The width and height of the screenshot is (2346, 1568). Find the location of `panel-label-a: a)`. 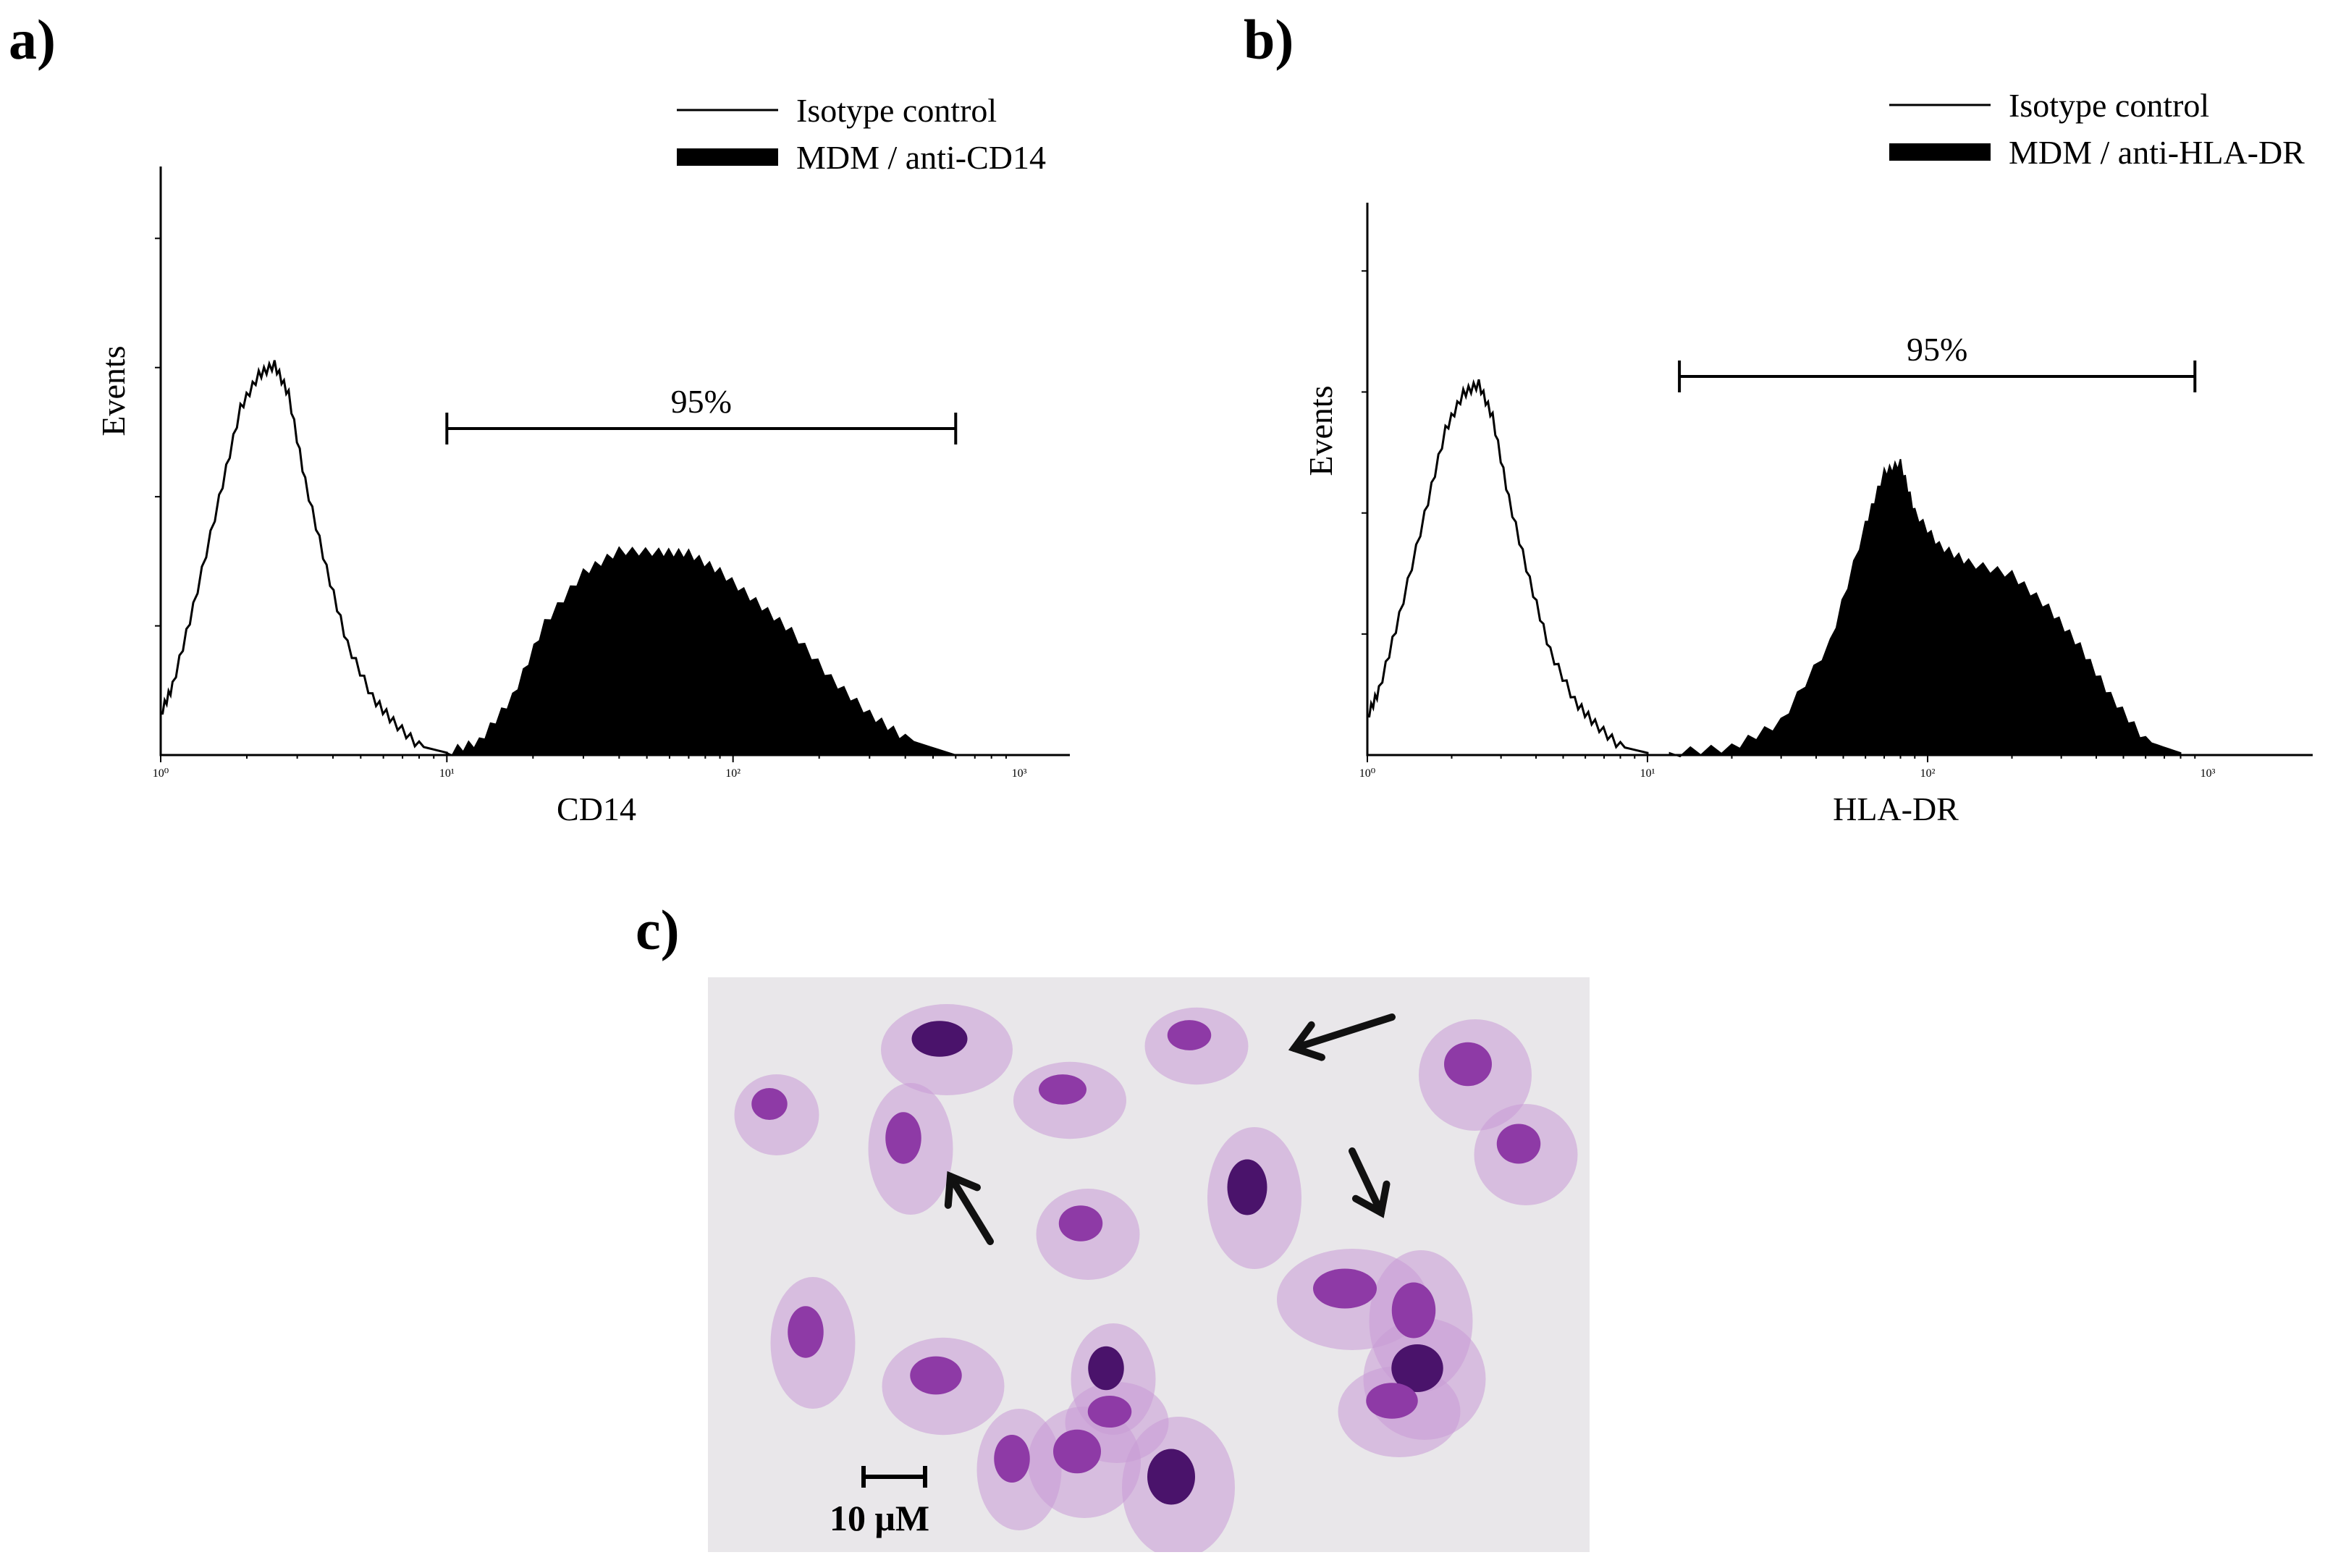

panel-label-a: a) is located at coordinates (32, 39).